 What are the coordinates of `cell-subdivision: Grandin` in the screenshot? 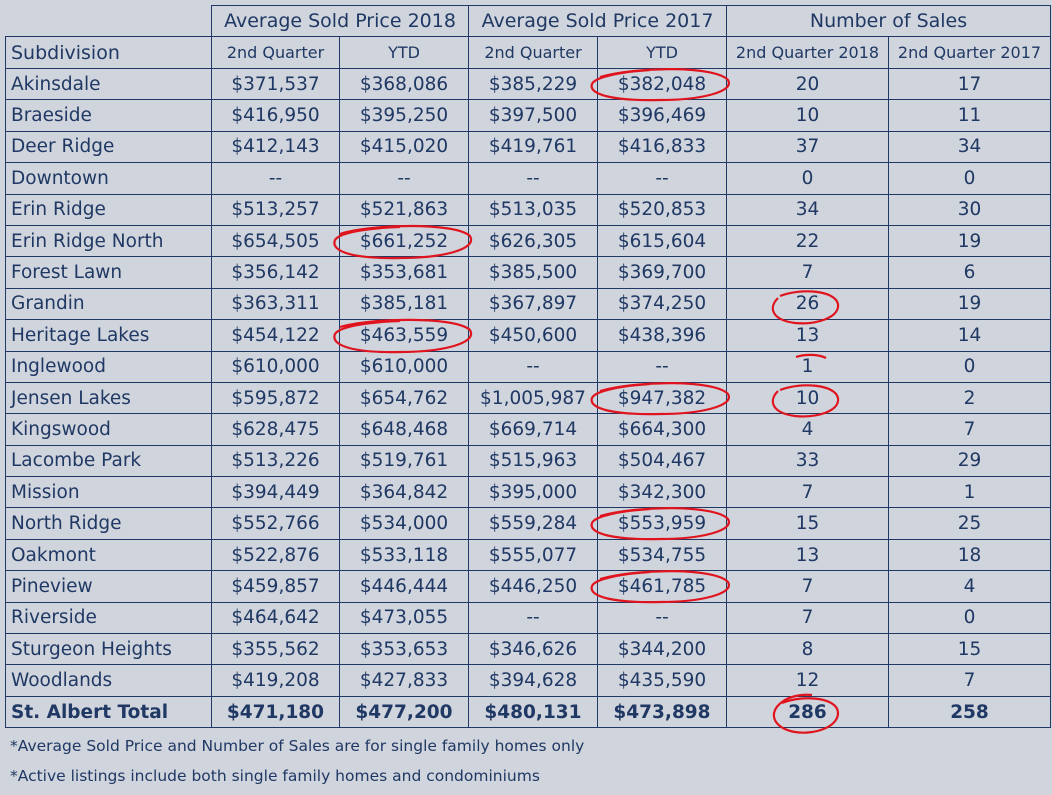 It's located at (108, 304).